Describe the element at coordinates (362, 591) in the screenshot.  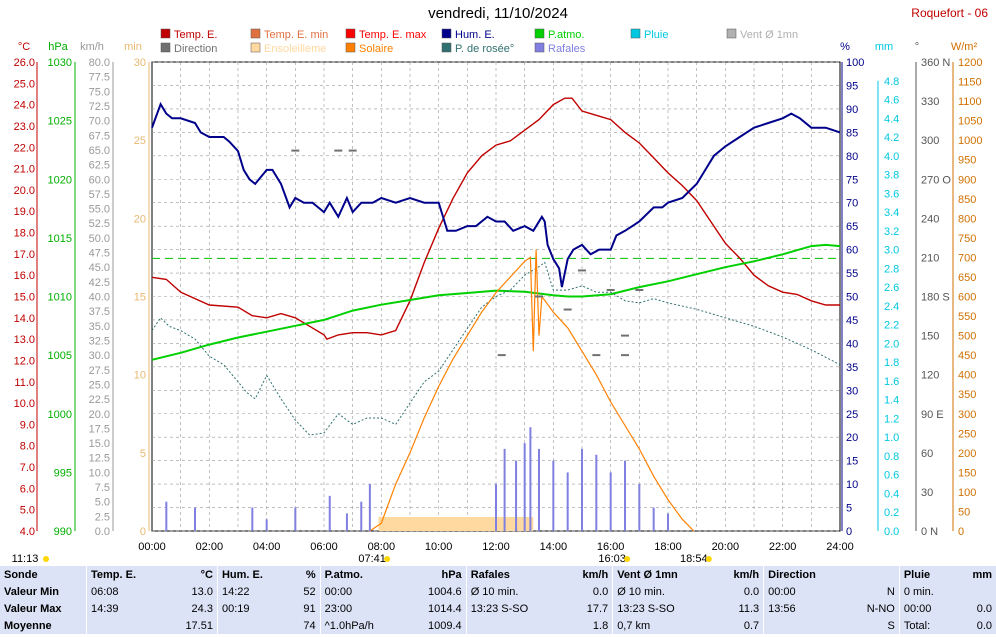
I see `stats-cell-press: 00:00` at that location.